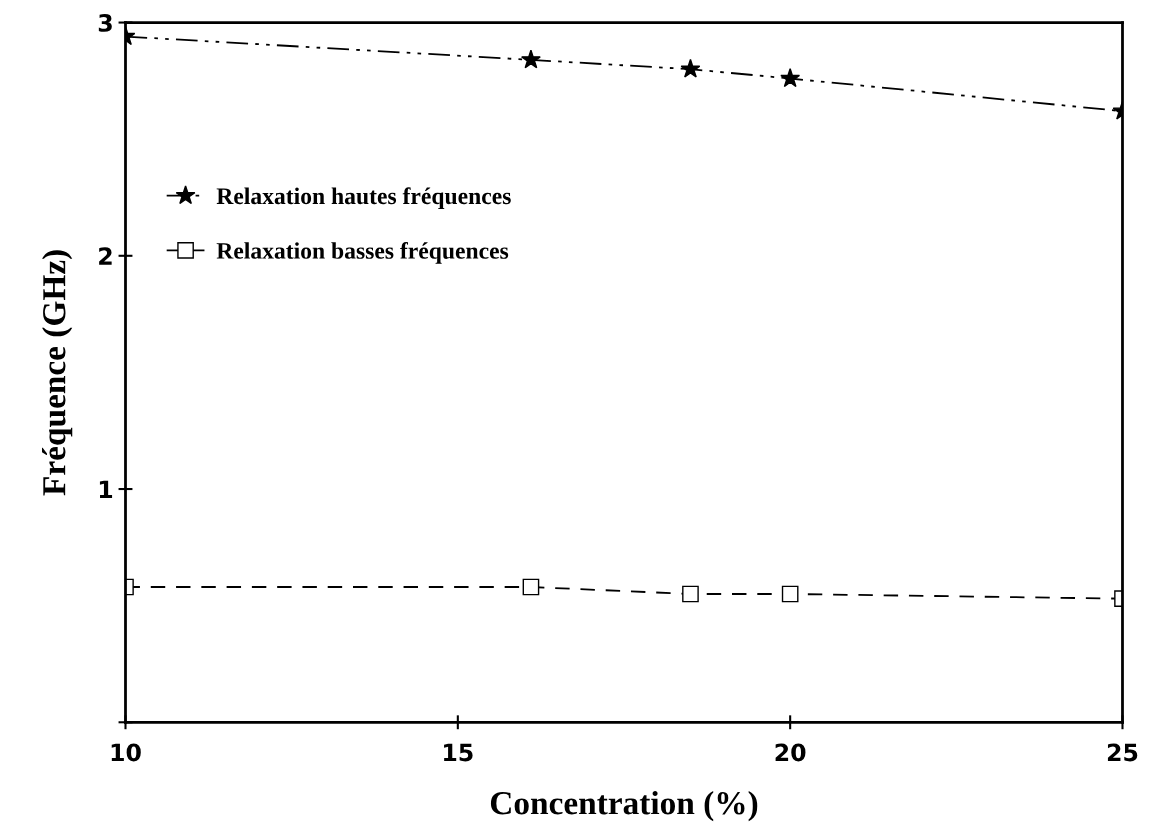  Describe the element at coordinates (458, 752) in the screenshot. I see `x-tick-label: 15` at that location.